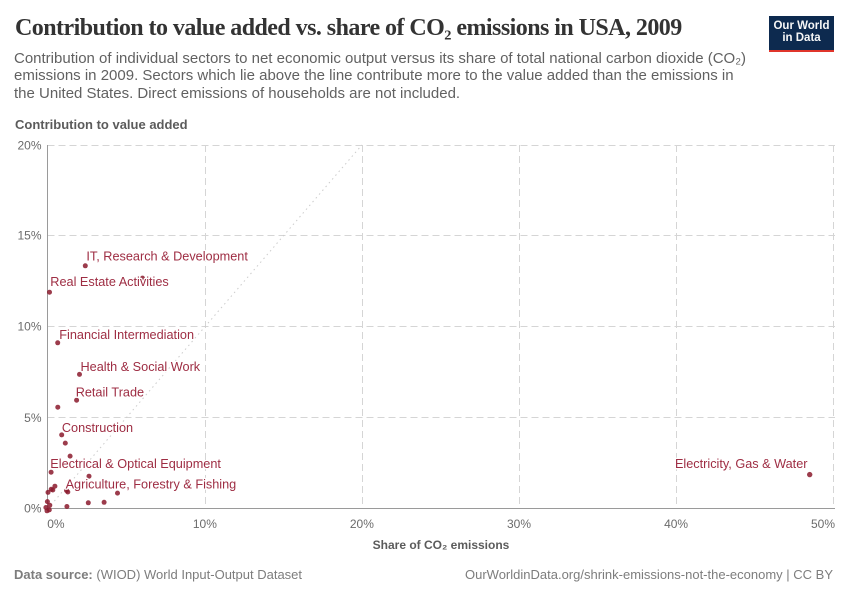 The width and height of the screenshot is (850, 600). What do you see at coordinates (101, 124) in the screenshot?
I see `svg-text: Contribution to value added` at bounding box center [101, 124].